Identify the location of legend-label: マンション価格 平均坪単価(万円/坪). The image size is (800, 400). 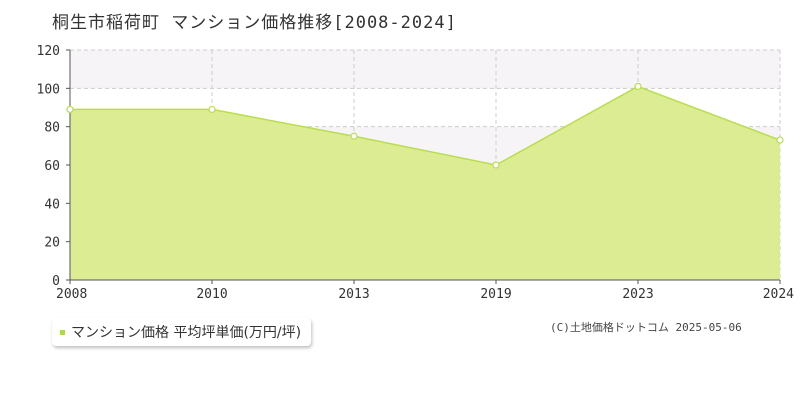
(186, 333).